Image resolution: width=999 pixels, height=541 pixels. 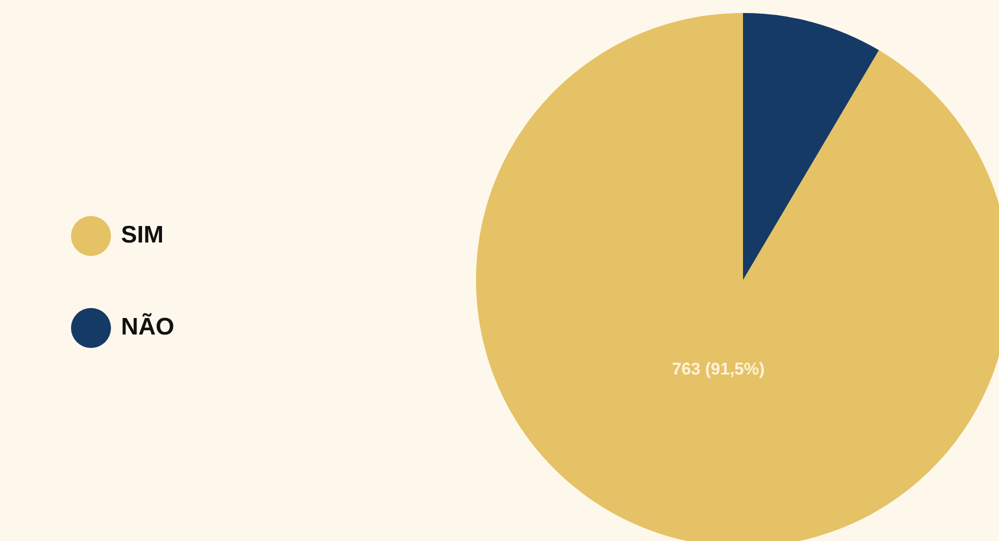 What do you see at coordinates (142, 234) in the screenshot?
I see `legend-label: SIM` at bounding box center [142, 234].